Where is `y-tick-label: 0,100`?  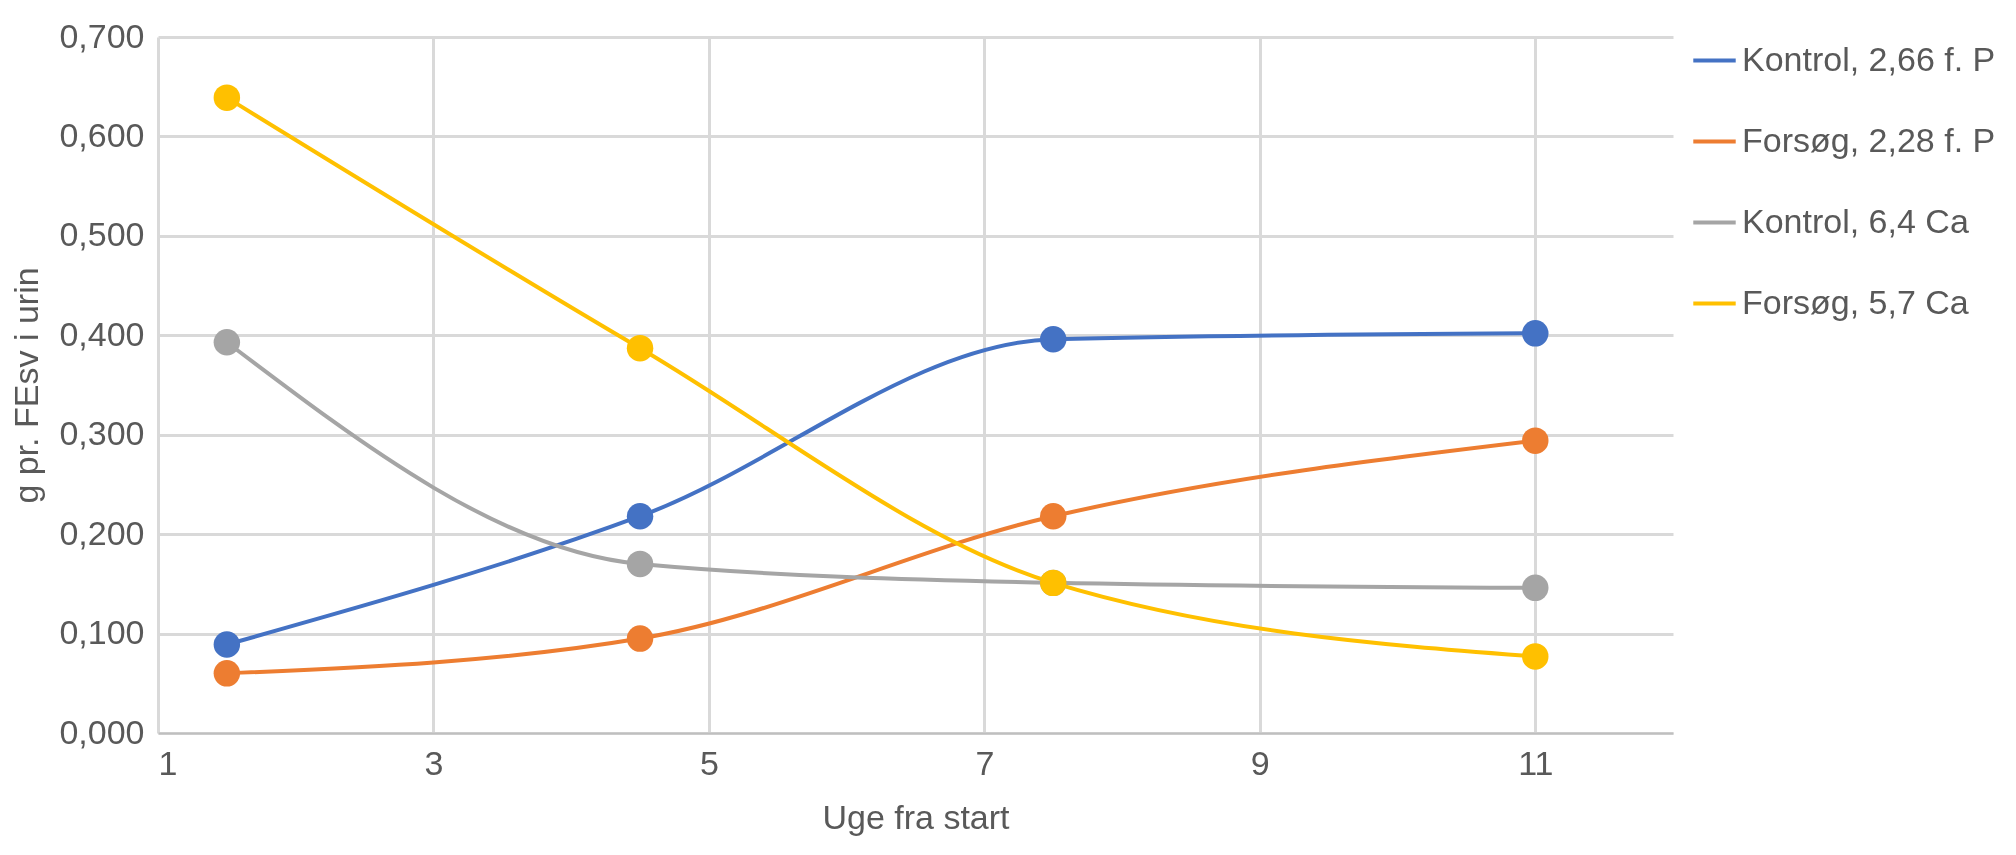
y-tick-label: 0,100 is located at coordinates (102, 632).